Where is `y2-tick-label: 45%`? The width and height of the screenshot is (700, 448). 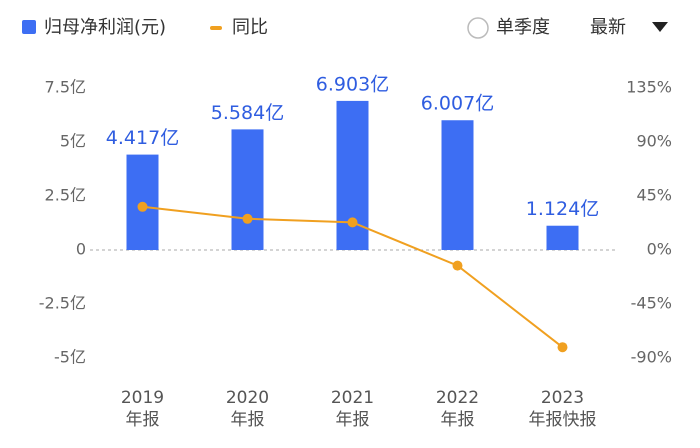
y2-tick-label: 45% is located at coordinates (654, 195).